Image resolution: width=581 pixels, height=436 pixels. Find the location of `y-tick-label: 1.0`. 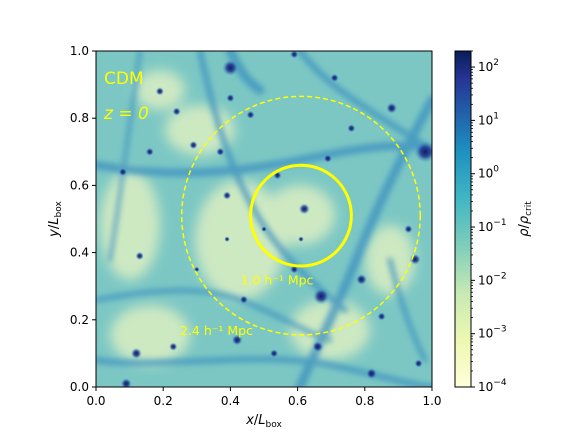

y-tick-label: 1.0 is located at coordinates (79, 51).